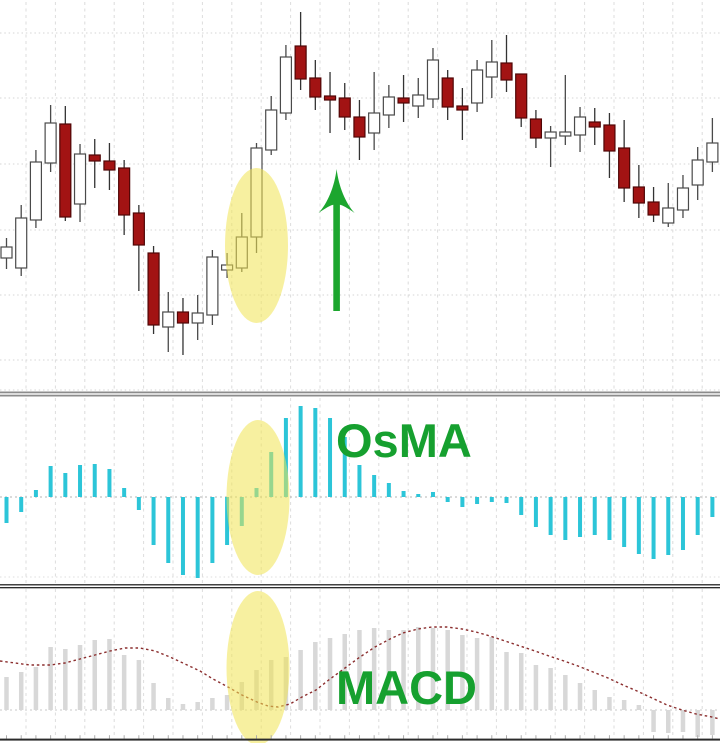 Image resolution: width=720 pixels, height=743 pixels. Describe the element at coordinates (258, 667) in the screenshot. I see `highlight-ellipse-macd` at that location.